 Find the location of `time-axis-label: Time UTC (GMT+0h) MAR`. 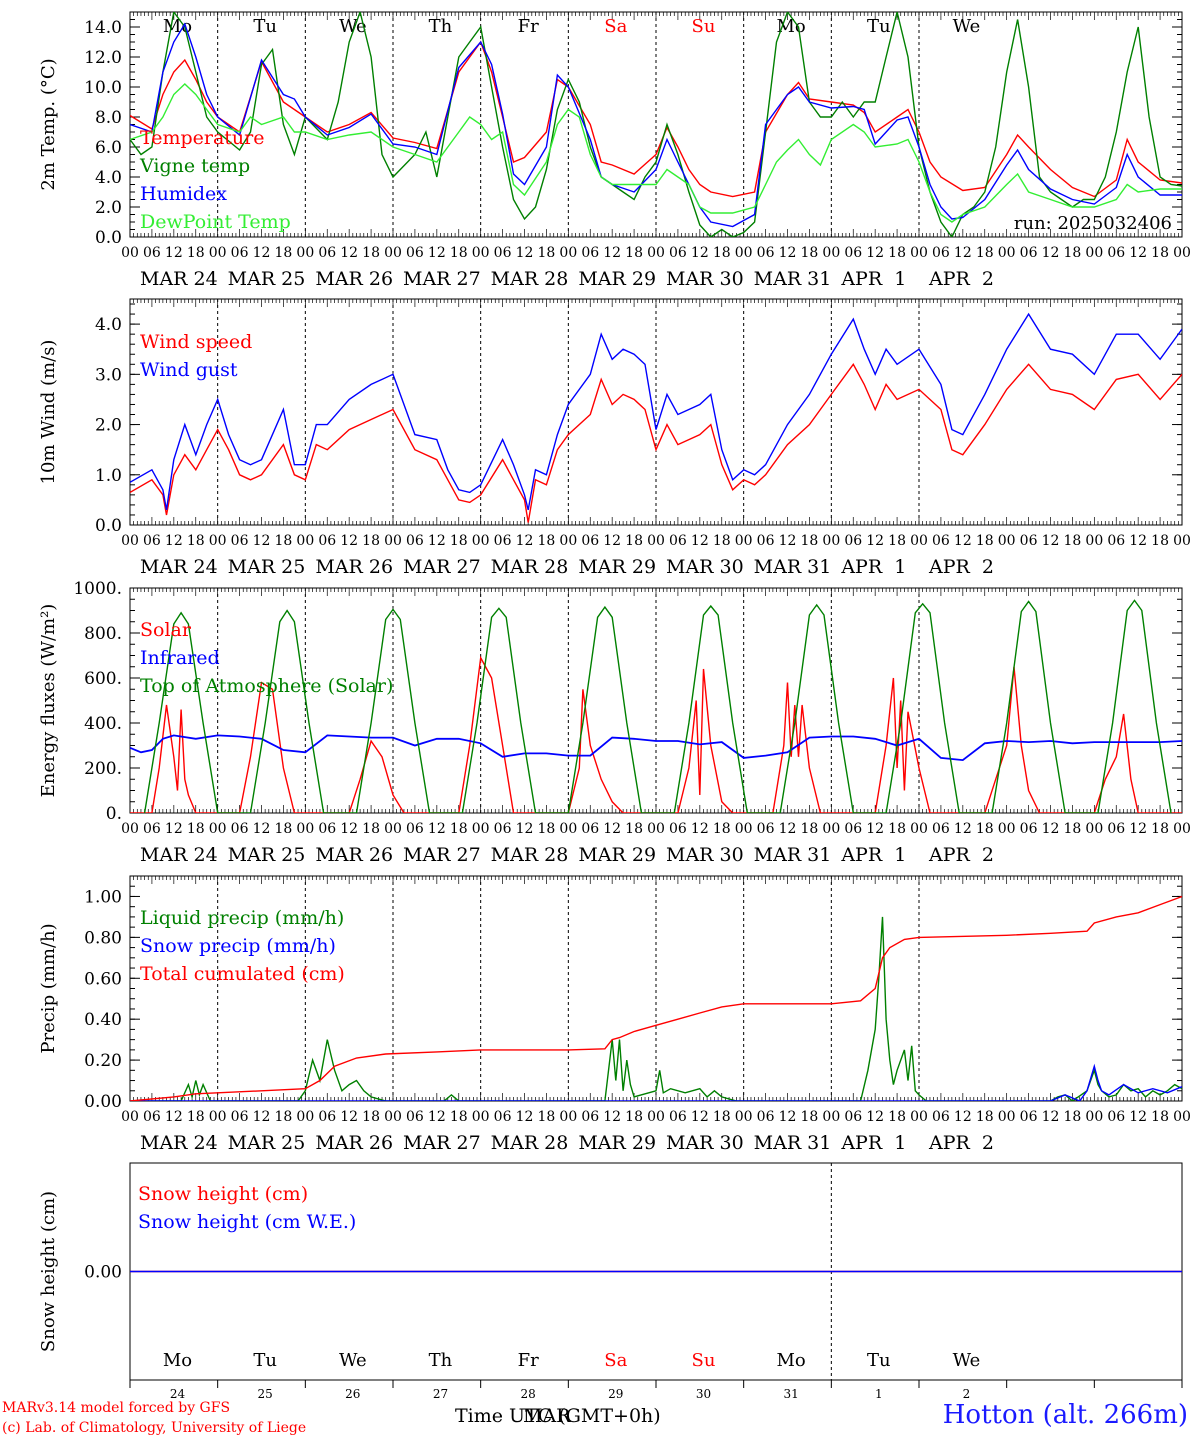

time-axis-label: Time UTC (GMT+0h) MAR is located at coordinates (558, 1416).